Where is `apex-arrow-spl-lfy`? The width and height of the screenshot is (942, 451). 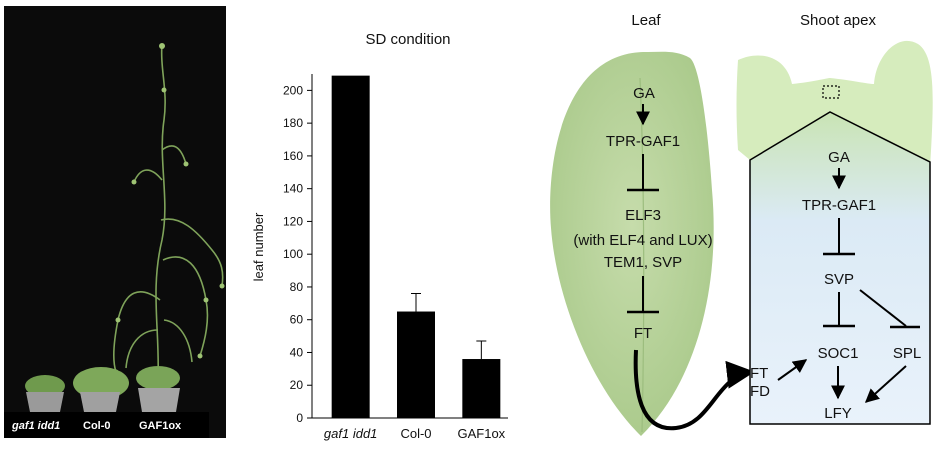 apex-arrow-spl-lfy is located at coordinates (885, 384).